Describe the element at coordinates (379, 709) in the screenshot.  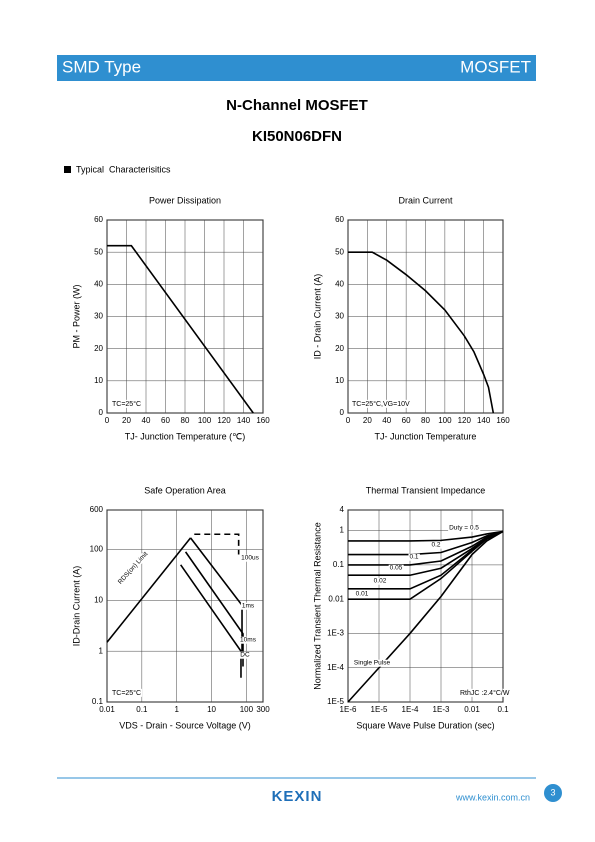
I see `x-tick-label: 1E-5` at that location.